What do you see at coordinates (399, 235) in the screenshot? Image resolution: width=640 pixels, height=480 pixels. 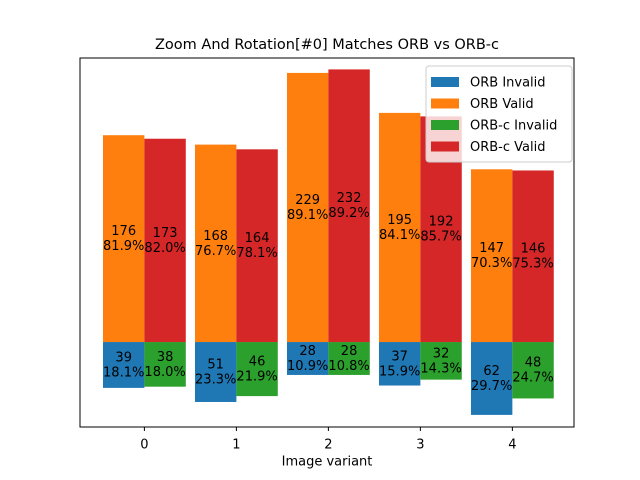 I see `percent-label: 84.1%` at bounding box center [399, 235].